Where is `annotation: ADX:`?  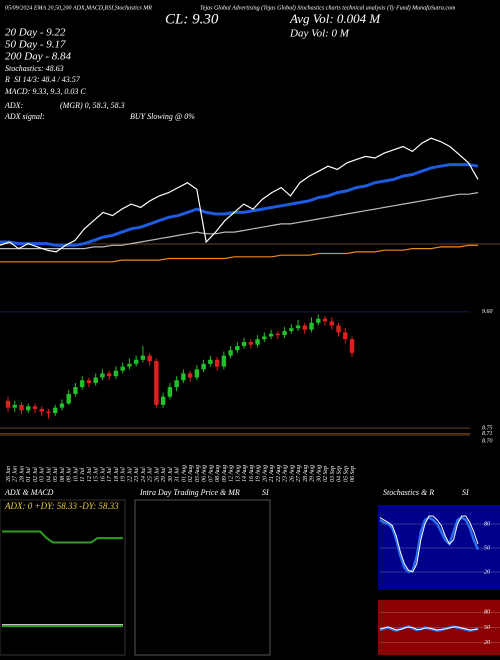
annotation: ADX: is located at coordinates (14, 105).